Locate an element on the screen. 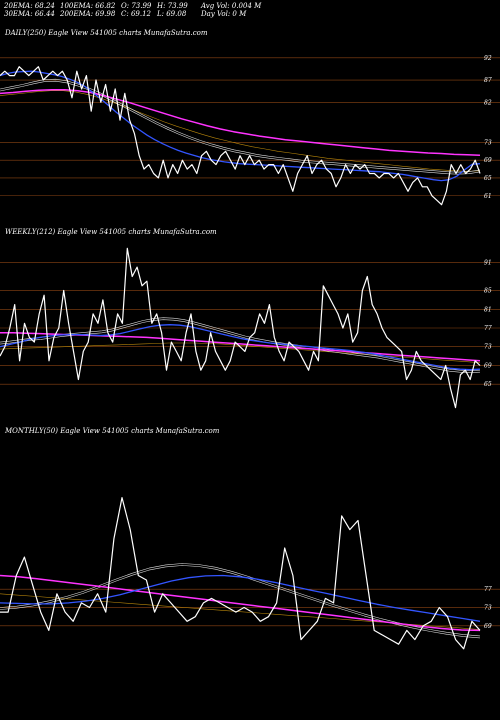  header-stat: Day Vol: 0 M is located at coordinates (224, 14).